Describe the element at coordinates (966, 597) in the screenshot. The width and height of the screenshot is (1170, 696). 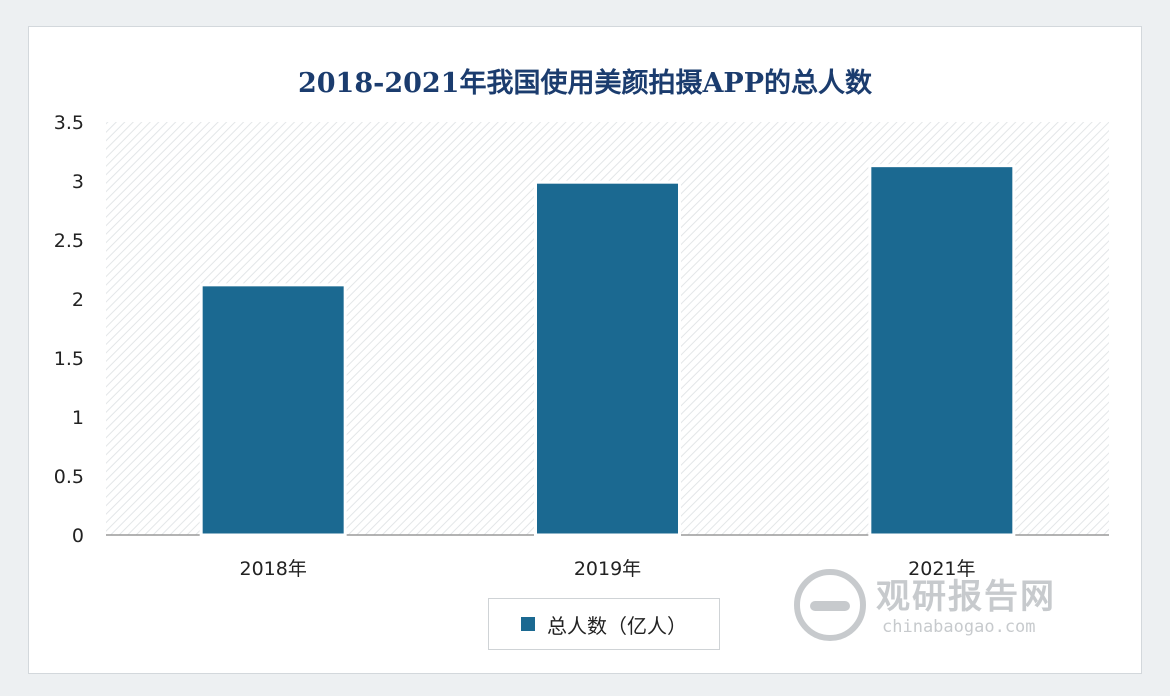
I see `watermark-name: 观研报告网` at that location.